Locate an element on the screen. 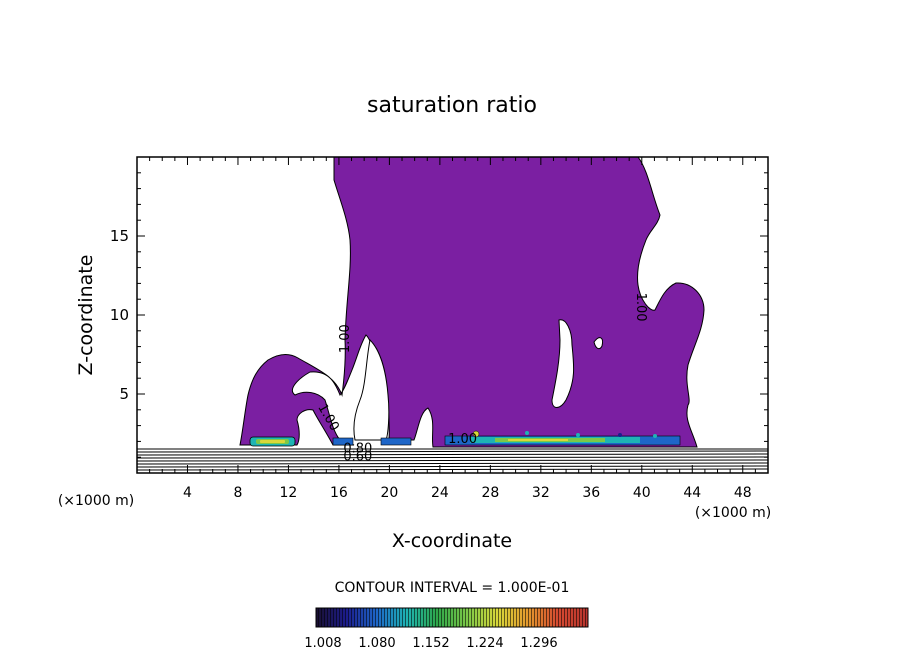  surface-band is located at coordinates (465, 438).